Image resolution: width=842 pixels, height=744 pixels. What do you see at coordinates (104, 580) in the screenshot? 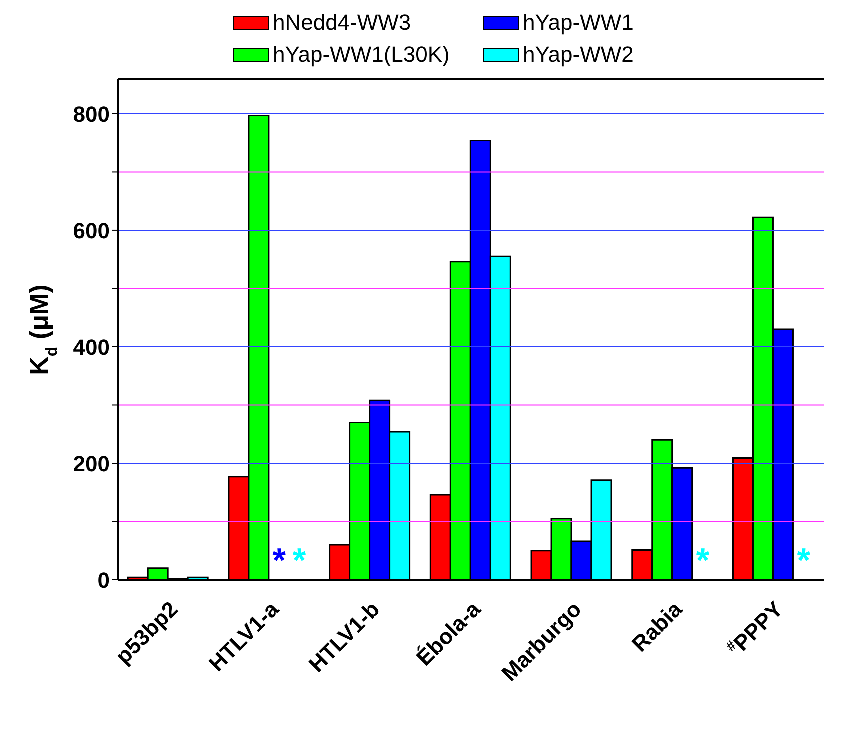
I see `y-tick-label: 0` at bounding box center [104, 580].